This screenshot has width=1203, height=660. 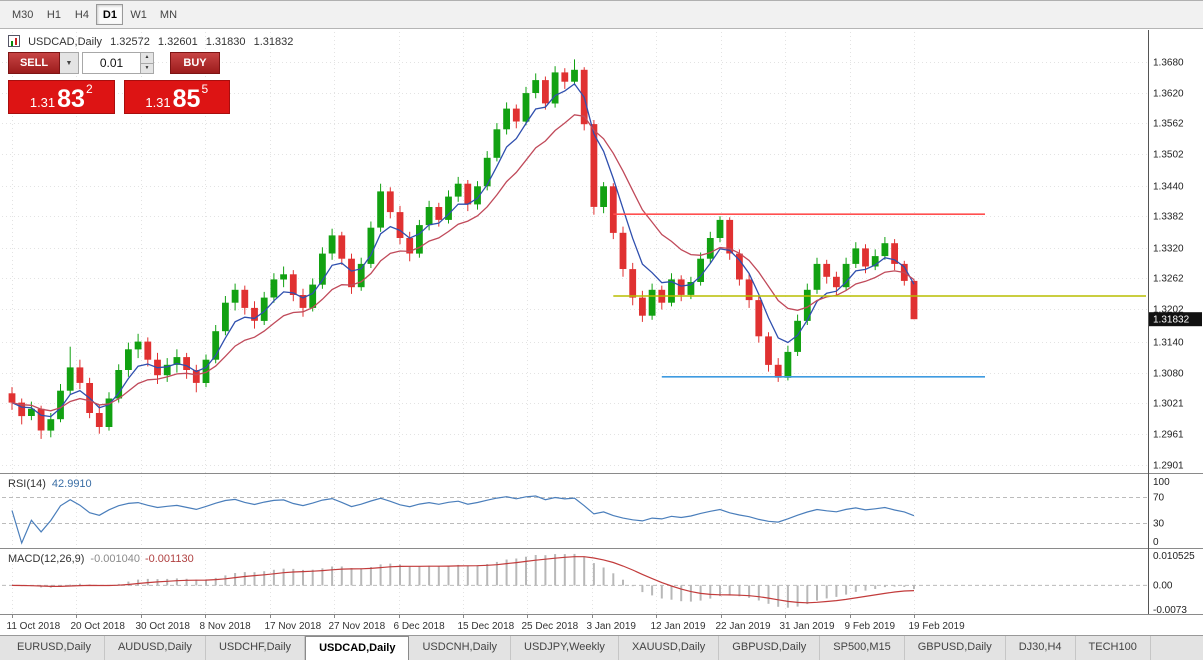 What do you see at coordinates (168, 14) in the screenshot?
I see `timeframe-button-mn: MN` at bounding box center [168, 14].